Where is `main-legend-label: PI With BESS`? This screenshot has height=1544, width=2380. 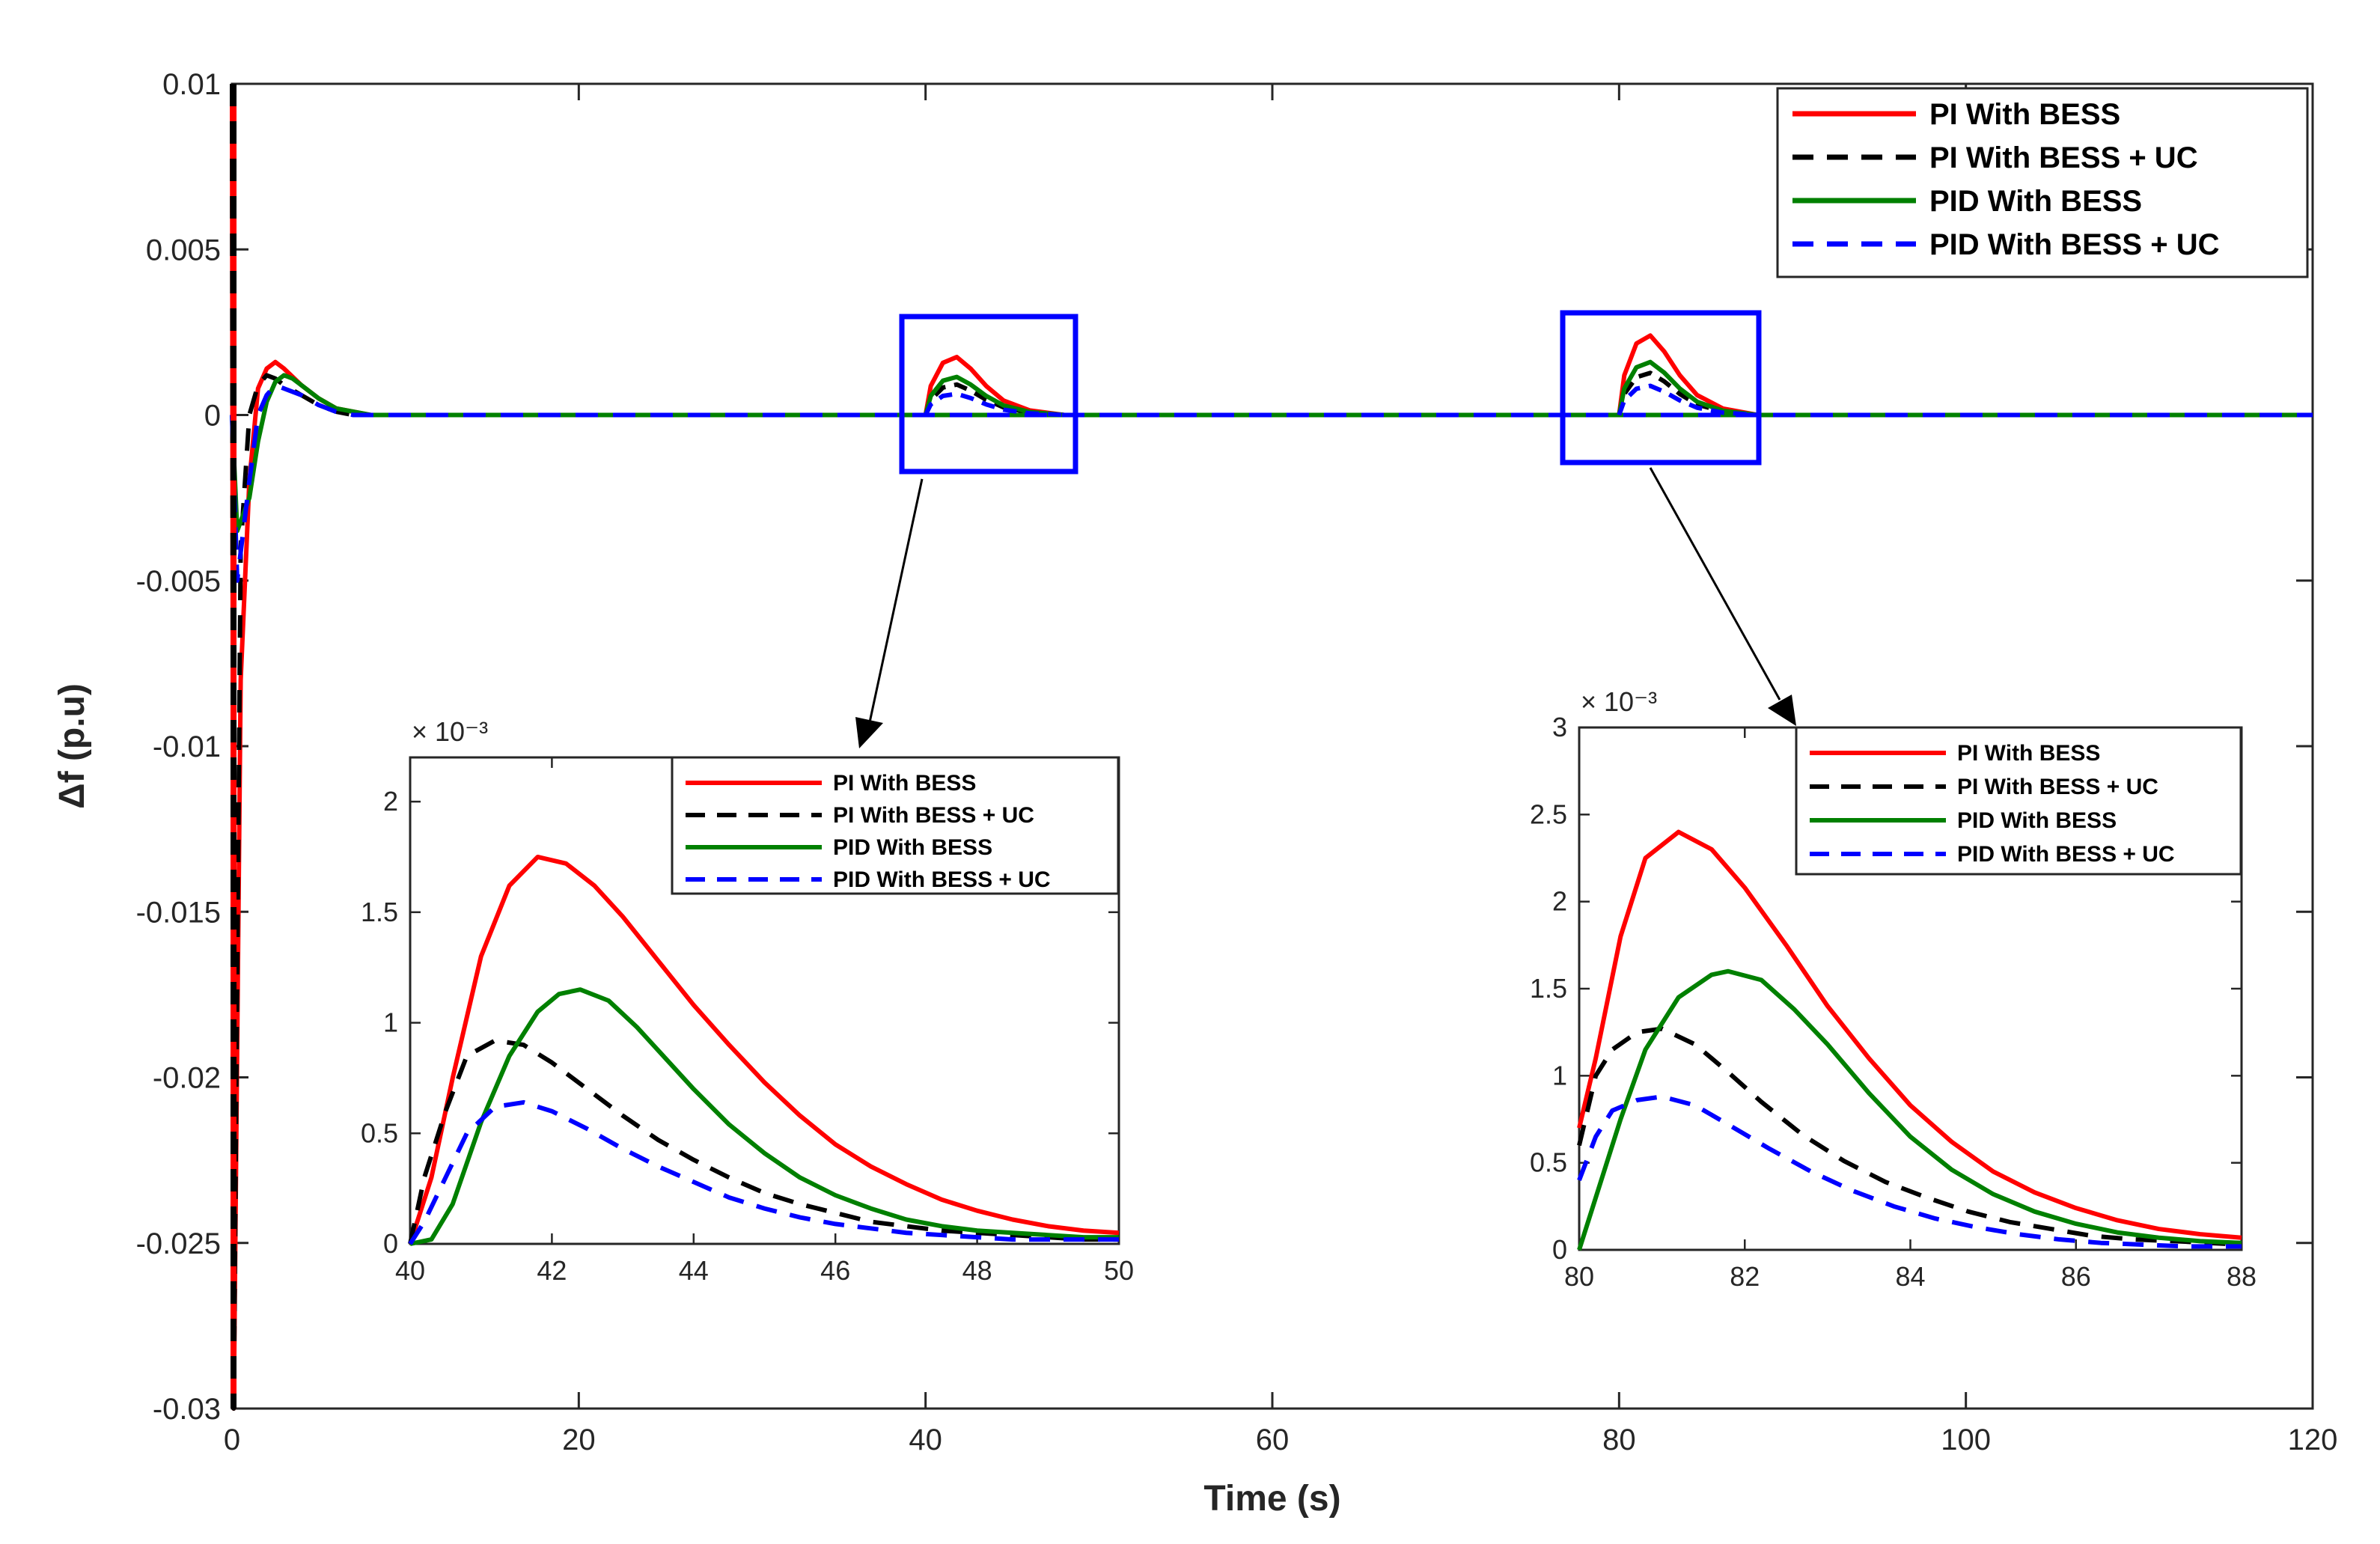
main-legend-label: PI With BESS is located at coordinates (2024, 115).